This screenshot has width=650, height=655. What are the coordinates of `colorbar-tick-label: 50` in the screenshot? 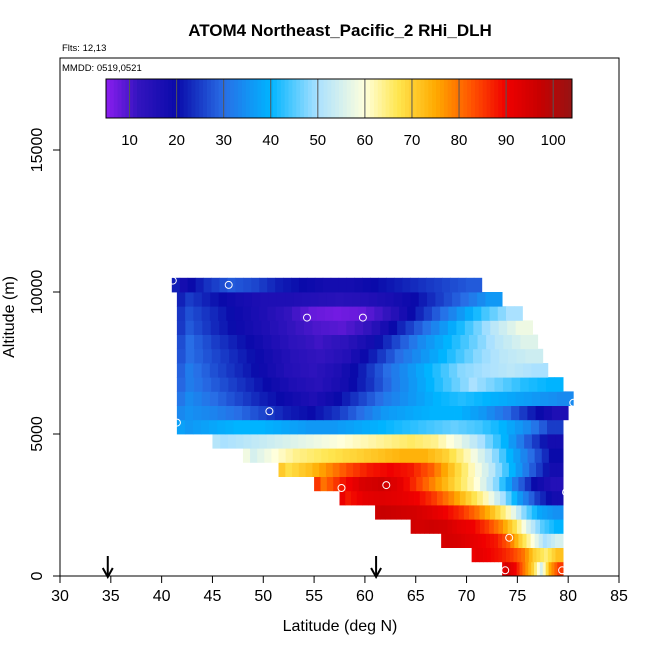 It's located at (317, 140).